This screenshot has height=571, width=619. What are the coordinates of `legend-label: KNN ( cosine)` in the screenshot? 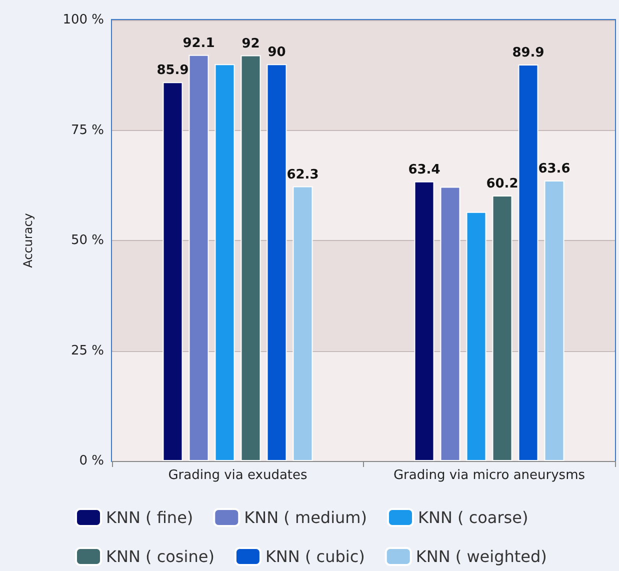 It's located at (160, 556).